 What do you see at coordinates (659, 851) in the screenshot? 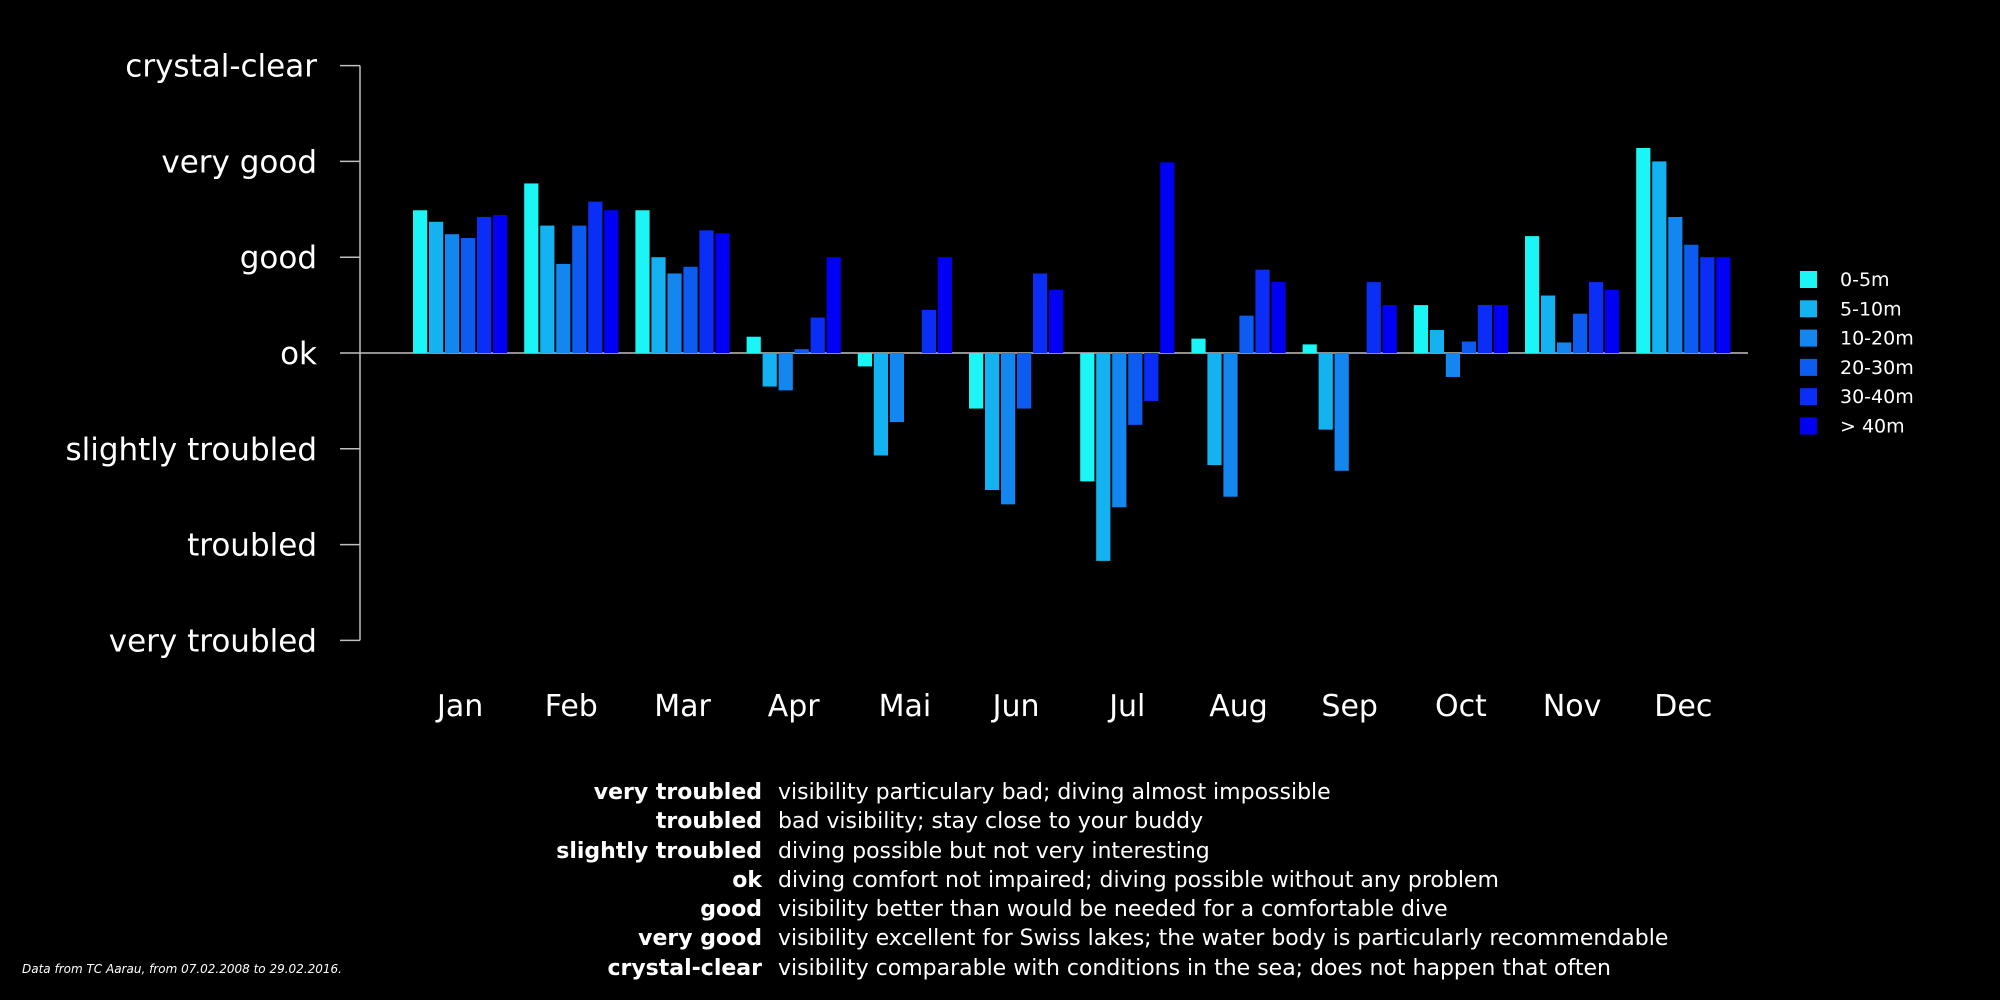
I see `glossary-term: slightly troubled` at bounding box center [659, 851].